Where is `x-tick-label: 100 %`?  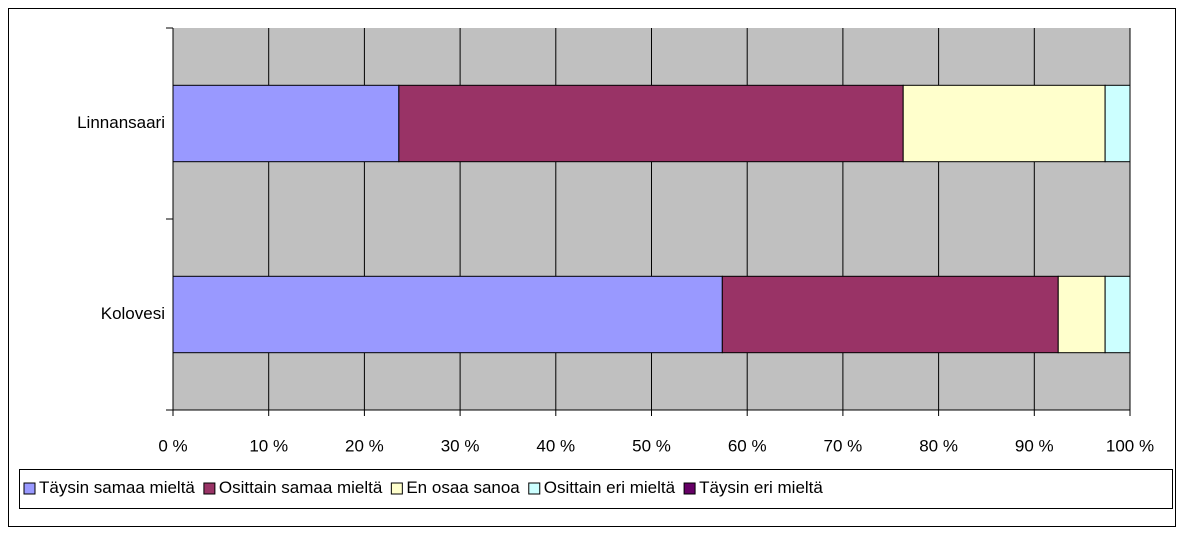 x-tick-label: 100 % is located at coordinates (1130, 445).